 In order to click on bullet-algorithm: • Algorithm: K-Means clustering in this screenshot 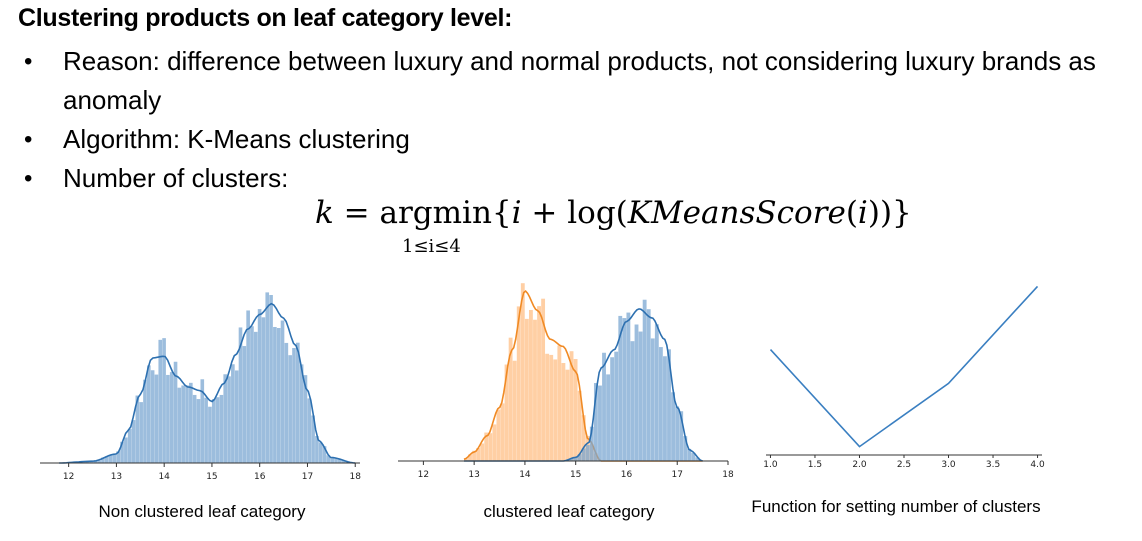, I will do `click(575, 139)`.